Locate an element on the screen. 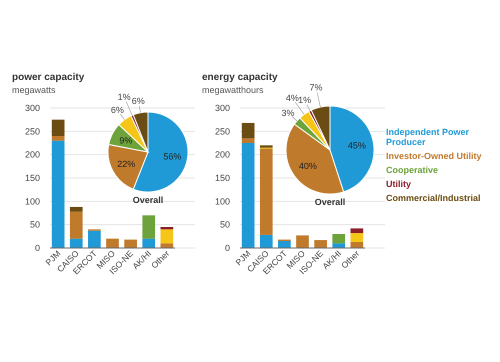 The width and height of the screenshot is (500, 362). data-label: 40% is located at coordinates (307, 166).